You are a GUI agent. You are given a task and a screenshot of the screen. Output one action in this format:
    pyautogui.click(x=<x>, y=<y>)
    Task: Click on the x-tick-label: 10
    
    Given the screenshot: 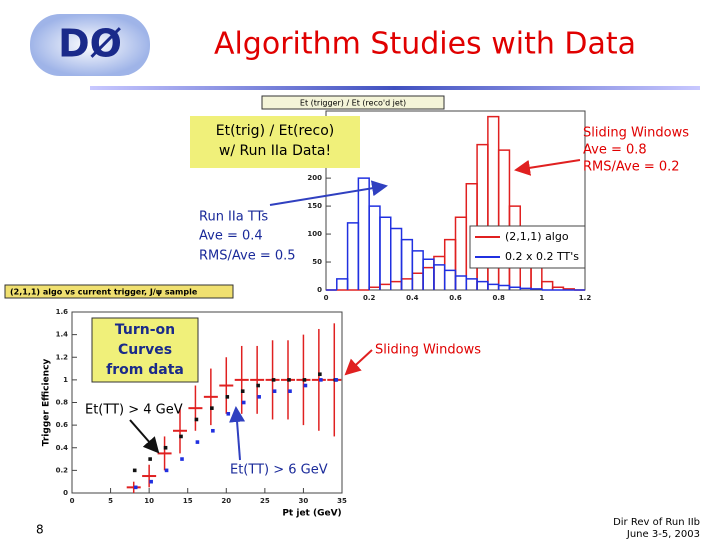 What is the action you would take?
    pyautogui.click(x=149, y=501)
    